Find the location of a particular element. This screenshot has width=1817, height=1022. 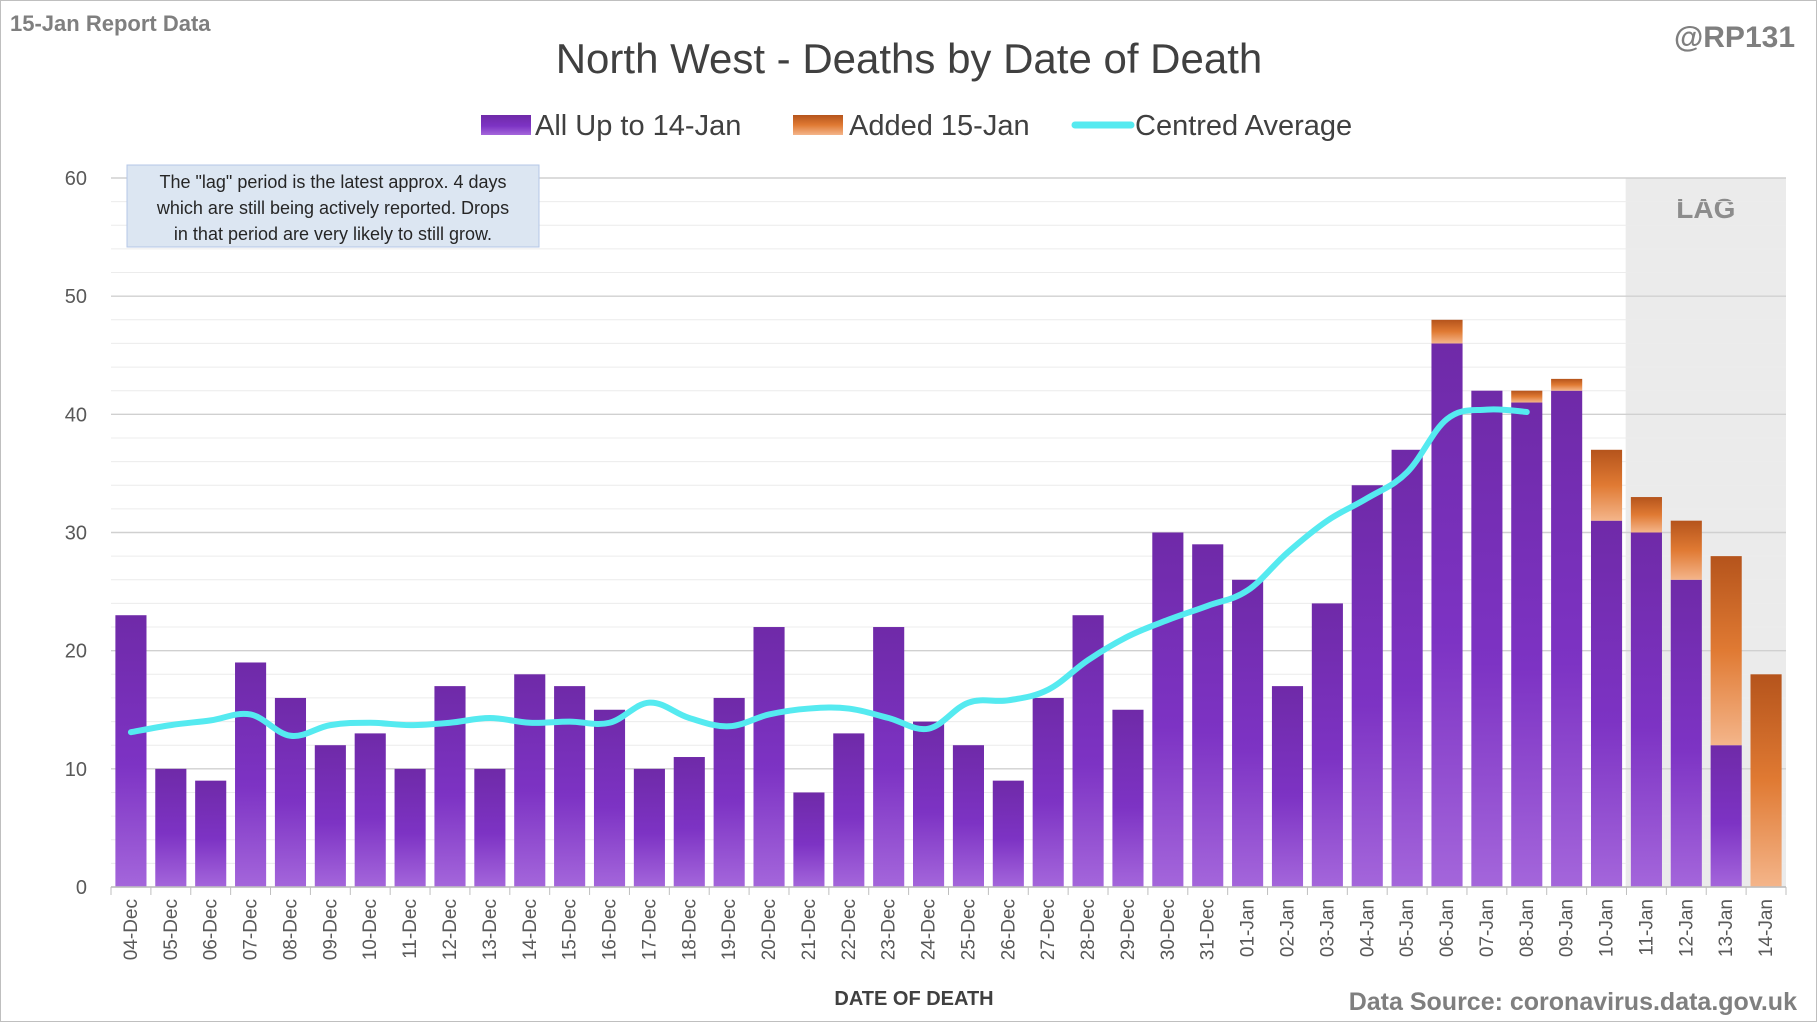

x-tick-label: 05-Jan is located at coordinates (1407, 928).